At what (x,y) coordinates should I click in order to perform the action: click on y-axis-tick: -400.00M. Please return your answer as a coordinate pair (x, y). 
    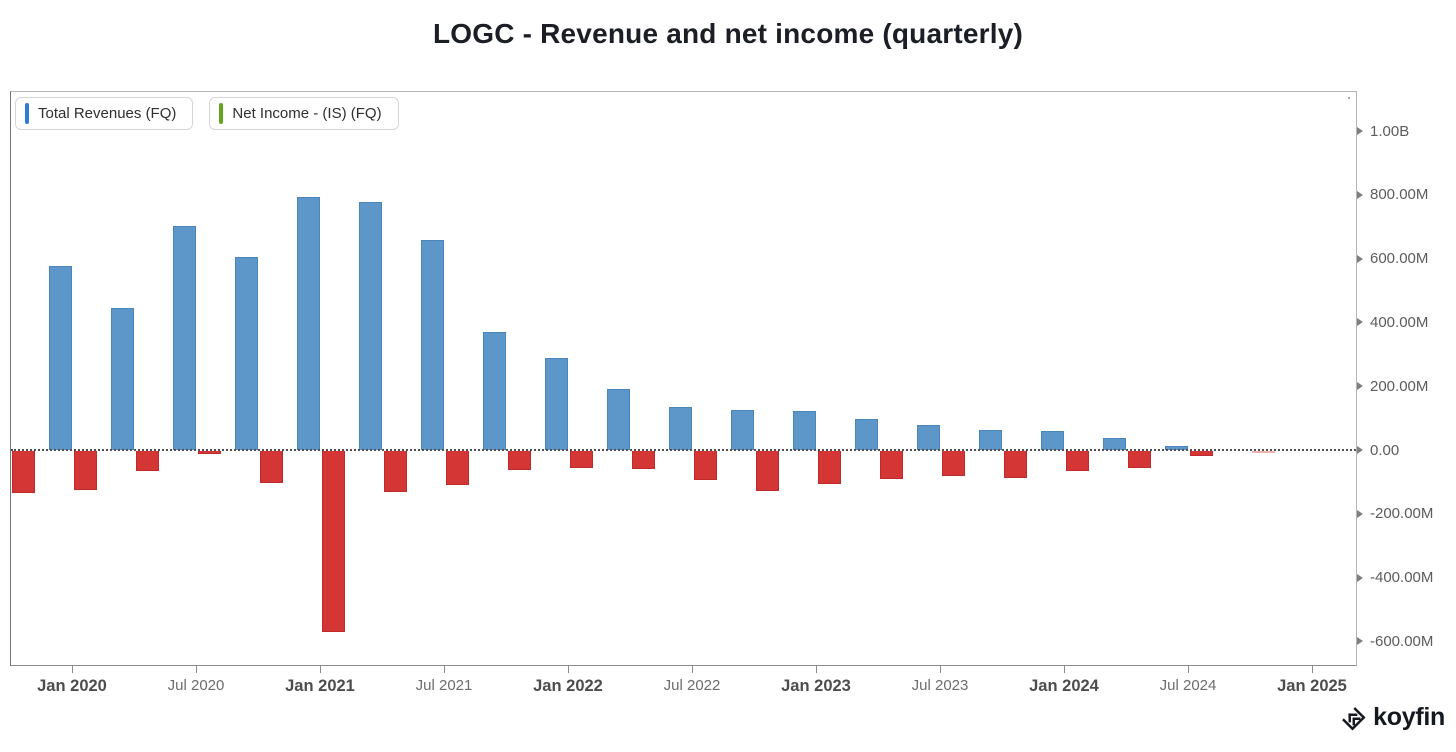
    Looking at the image, I should click on (1395, 578).